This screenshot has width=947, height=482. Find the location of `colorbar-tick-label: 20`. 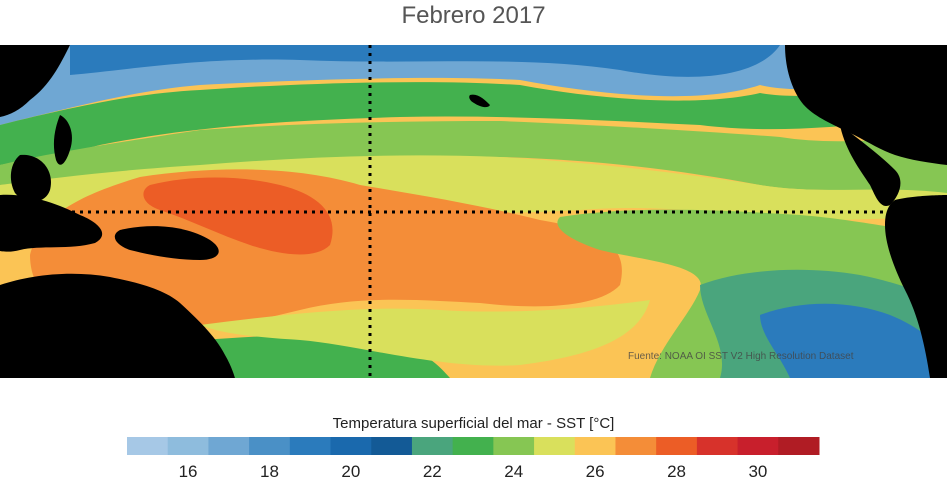

colorbar-tick-label: 20 is located at coordinates (350, 471).